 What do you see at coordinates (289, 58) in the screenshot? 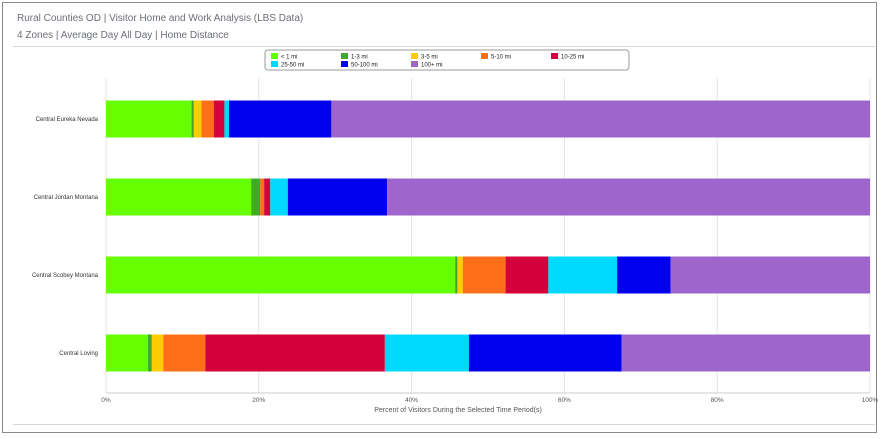
I see `legend-label: < 1 mi` at bounding box center [289, 58].